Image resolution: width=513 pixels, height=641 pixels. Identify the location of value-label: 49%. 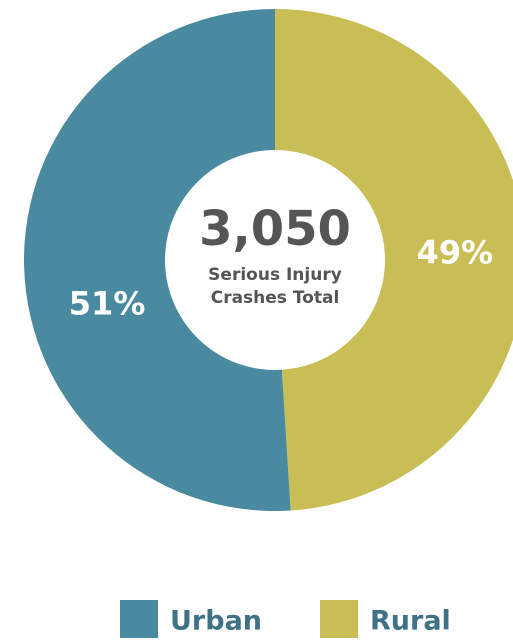
(455, 252).